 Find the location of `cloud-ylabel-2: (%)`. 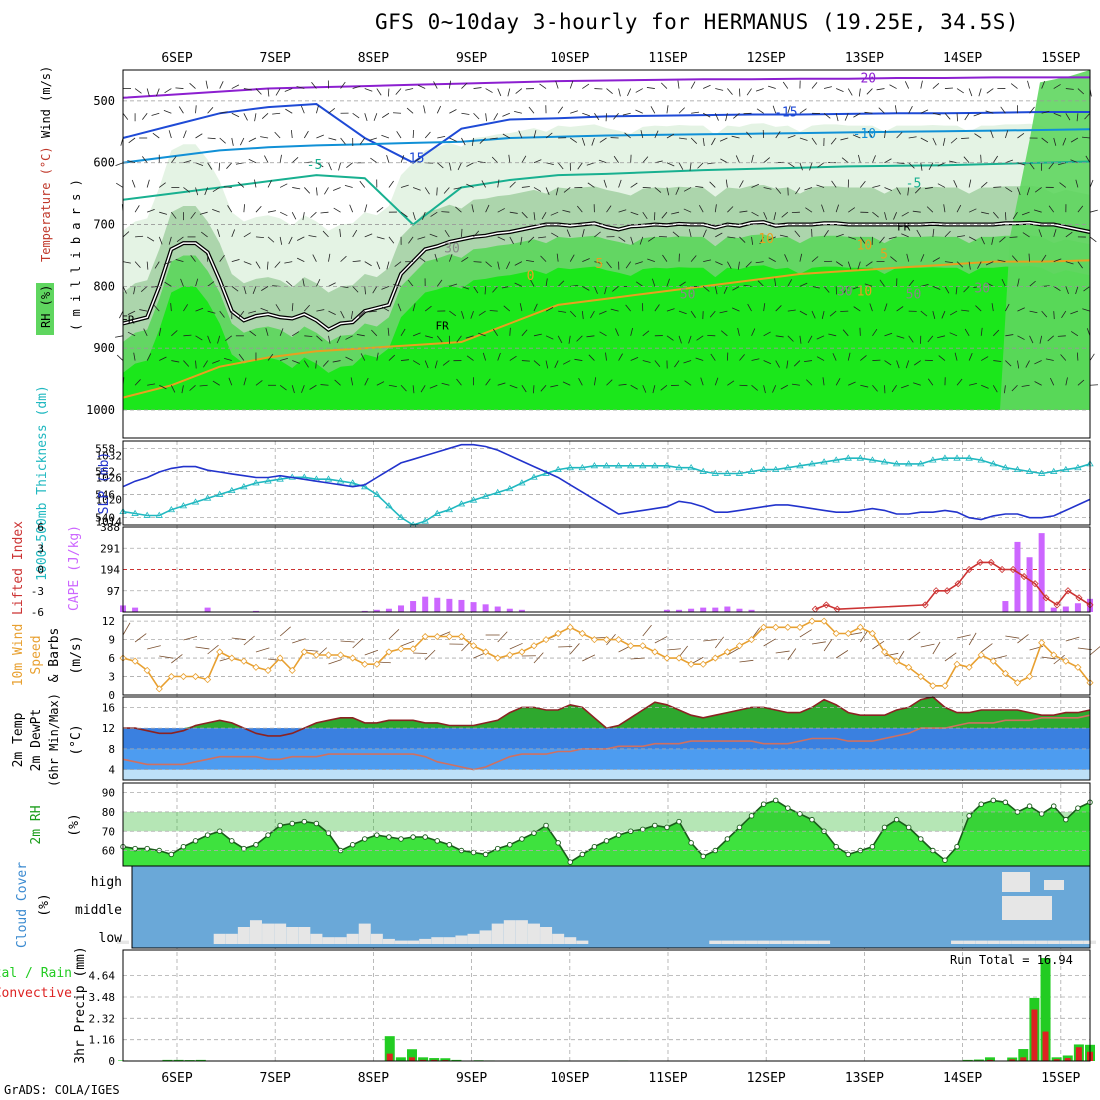

cloud-ylabel-2: (%) is located at coordinates (44, 904).